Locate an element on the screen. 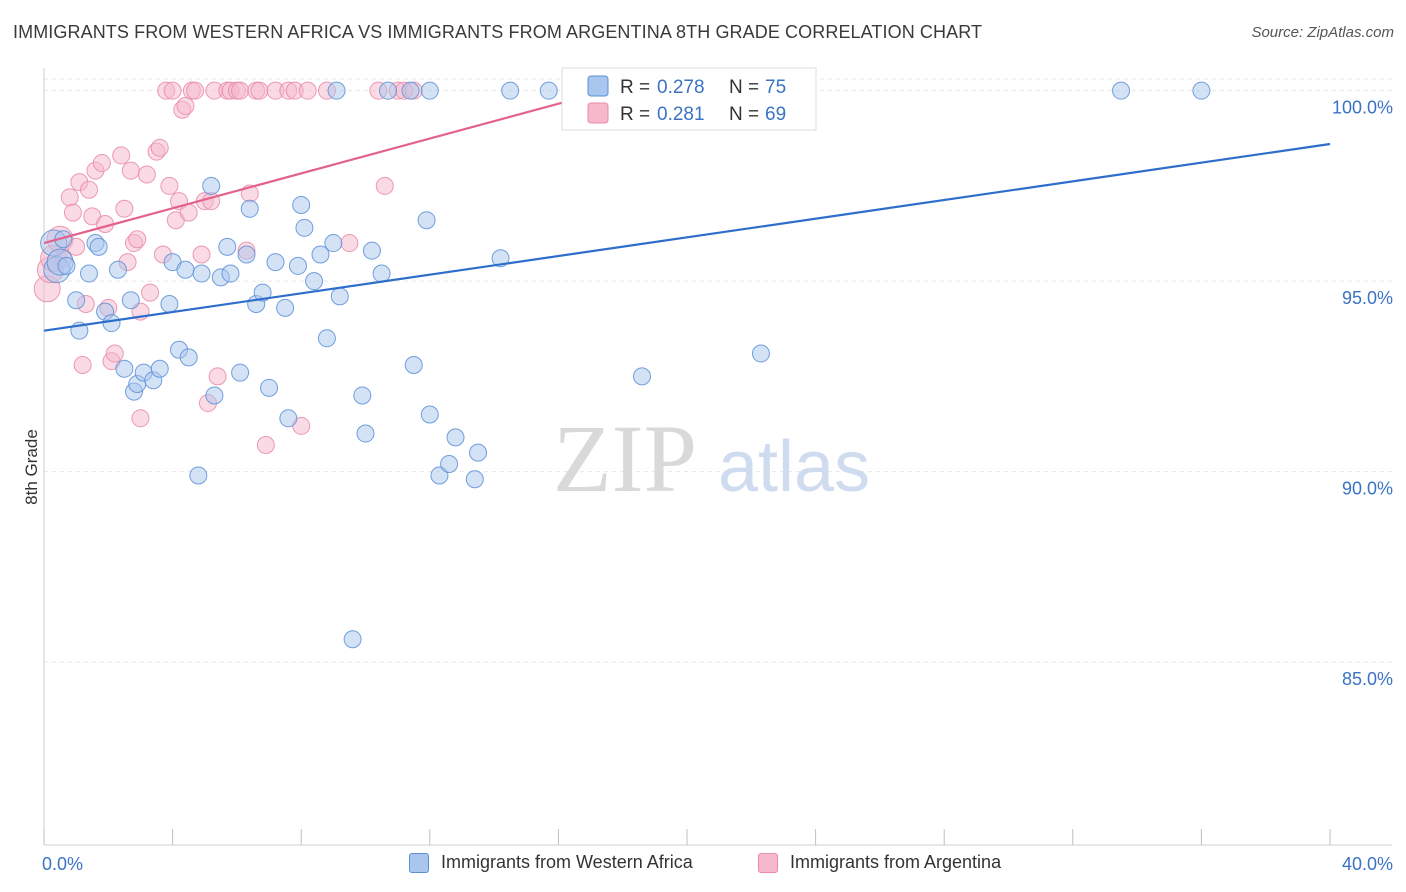 The width and height of the screenshot is (1406, 892). y-tick-label-1: 90.0% is located at coordinates (1367, 489).